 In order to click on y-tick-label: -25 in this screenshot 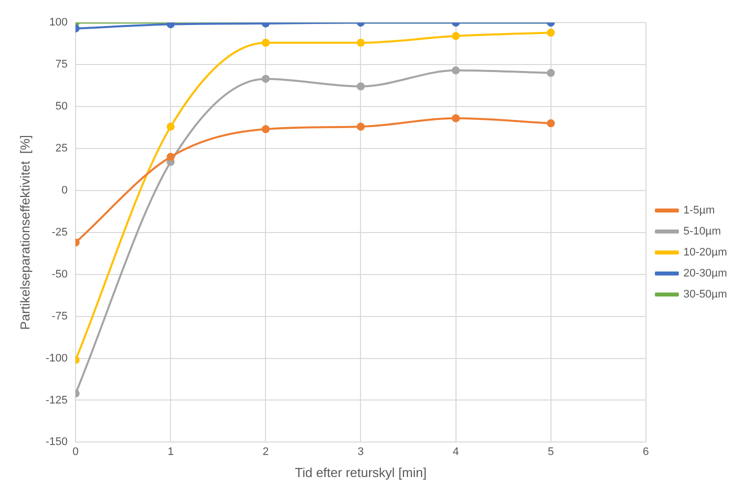, I will do `click(60, 232)`.